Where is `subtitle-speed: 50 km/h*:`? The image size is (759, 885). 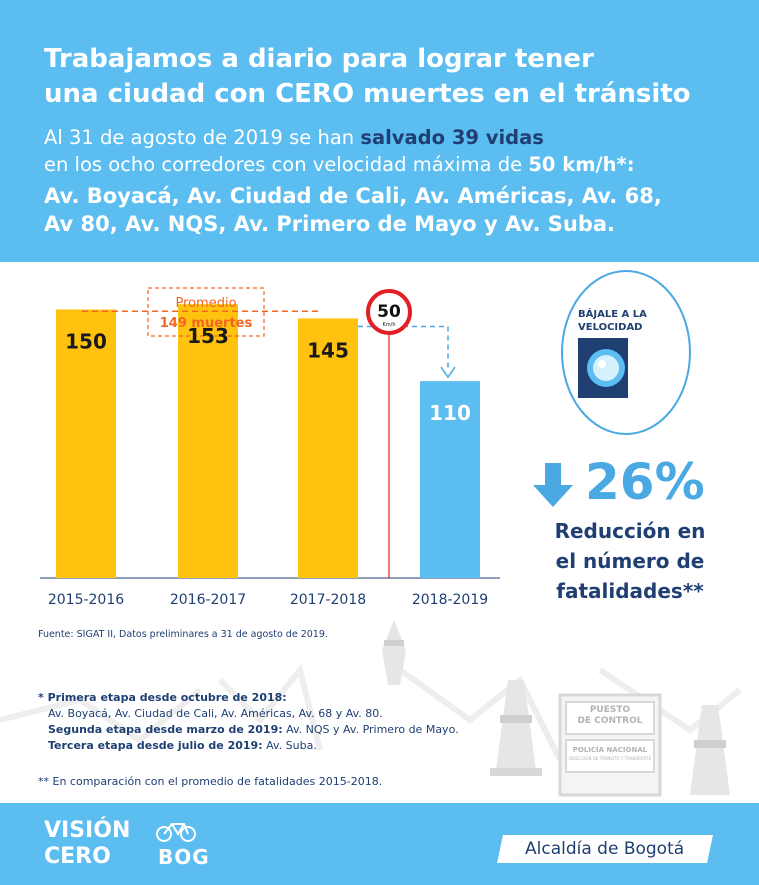
subtitle-speed: 50 km/h*: is located at coordinates (581, 164).